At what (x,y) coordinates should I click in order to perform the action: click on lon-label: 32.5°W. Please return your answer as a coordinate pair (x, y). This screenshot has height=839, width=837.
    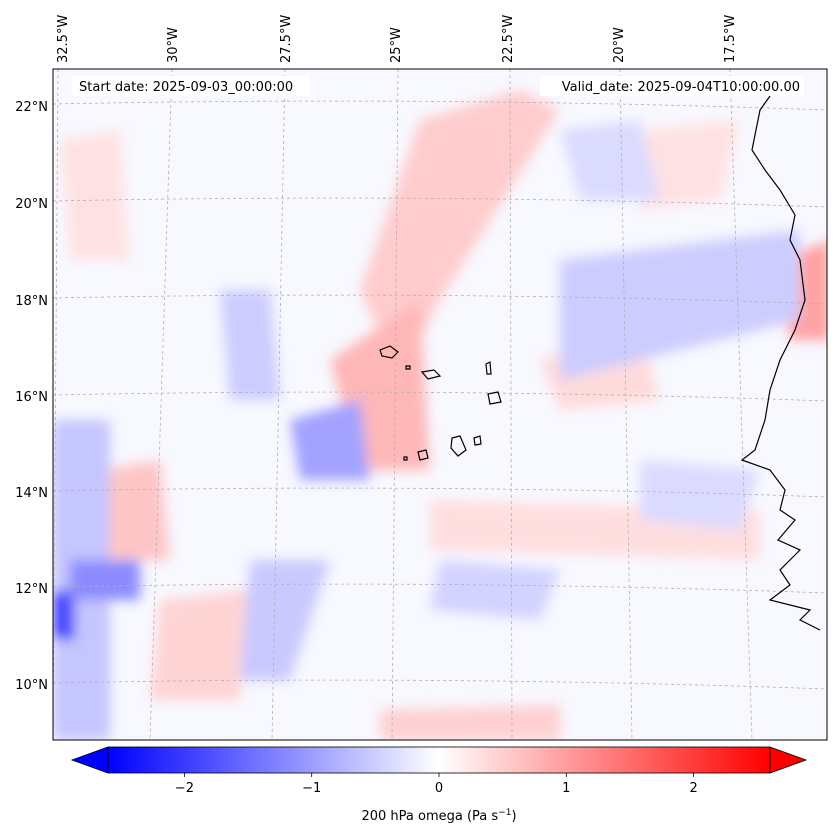
    Looking at the image, I should click on (63, 39).